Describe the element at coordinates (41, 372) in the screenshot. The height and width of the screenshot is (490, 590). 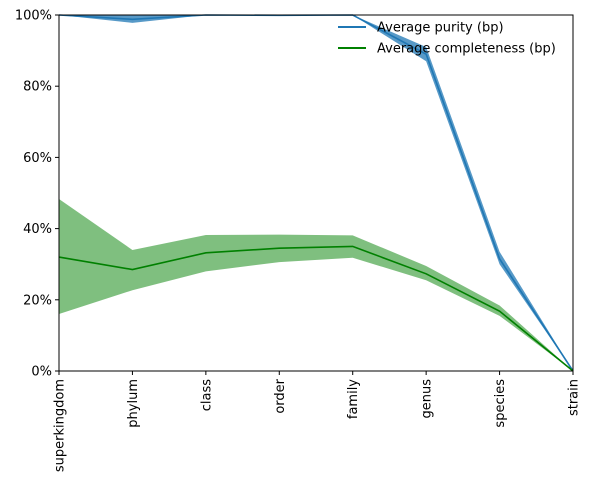
I see `y-tick-label: 0%` at that location.